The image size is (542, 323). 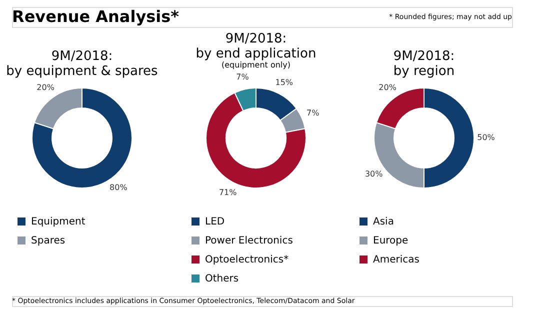 What do you see at coordinates (383, 222) in the screenshot?
I see `legend-label: Asia` at bounding box center [383, 222].